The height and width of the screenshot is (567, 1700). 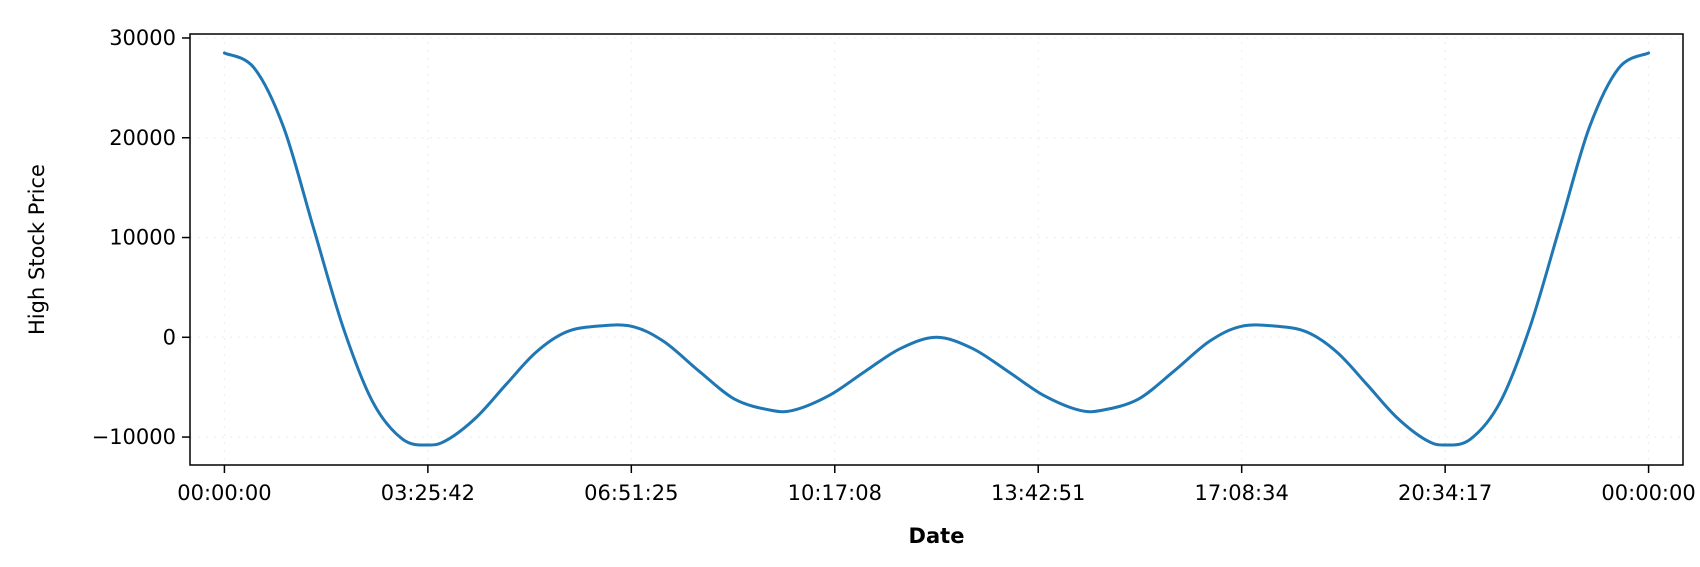 I want to click on y-tick-label: 0, so click(x=169, y=337).